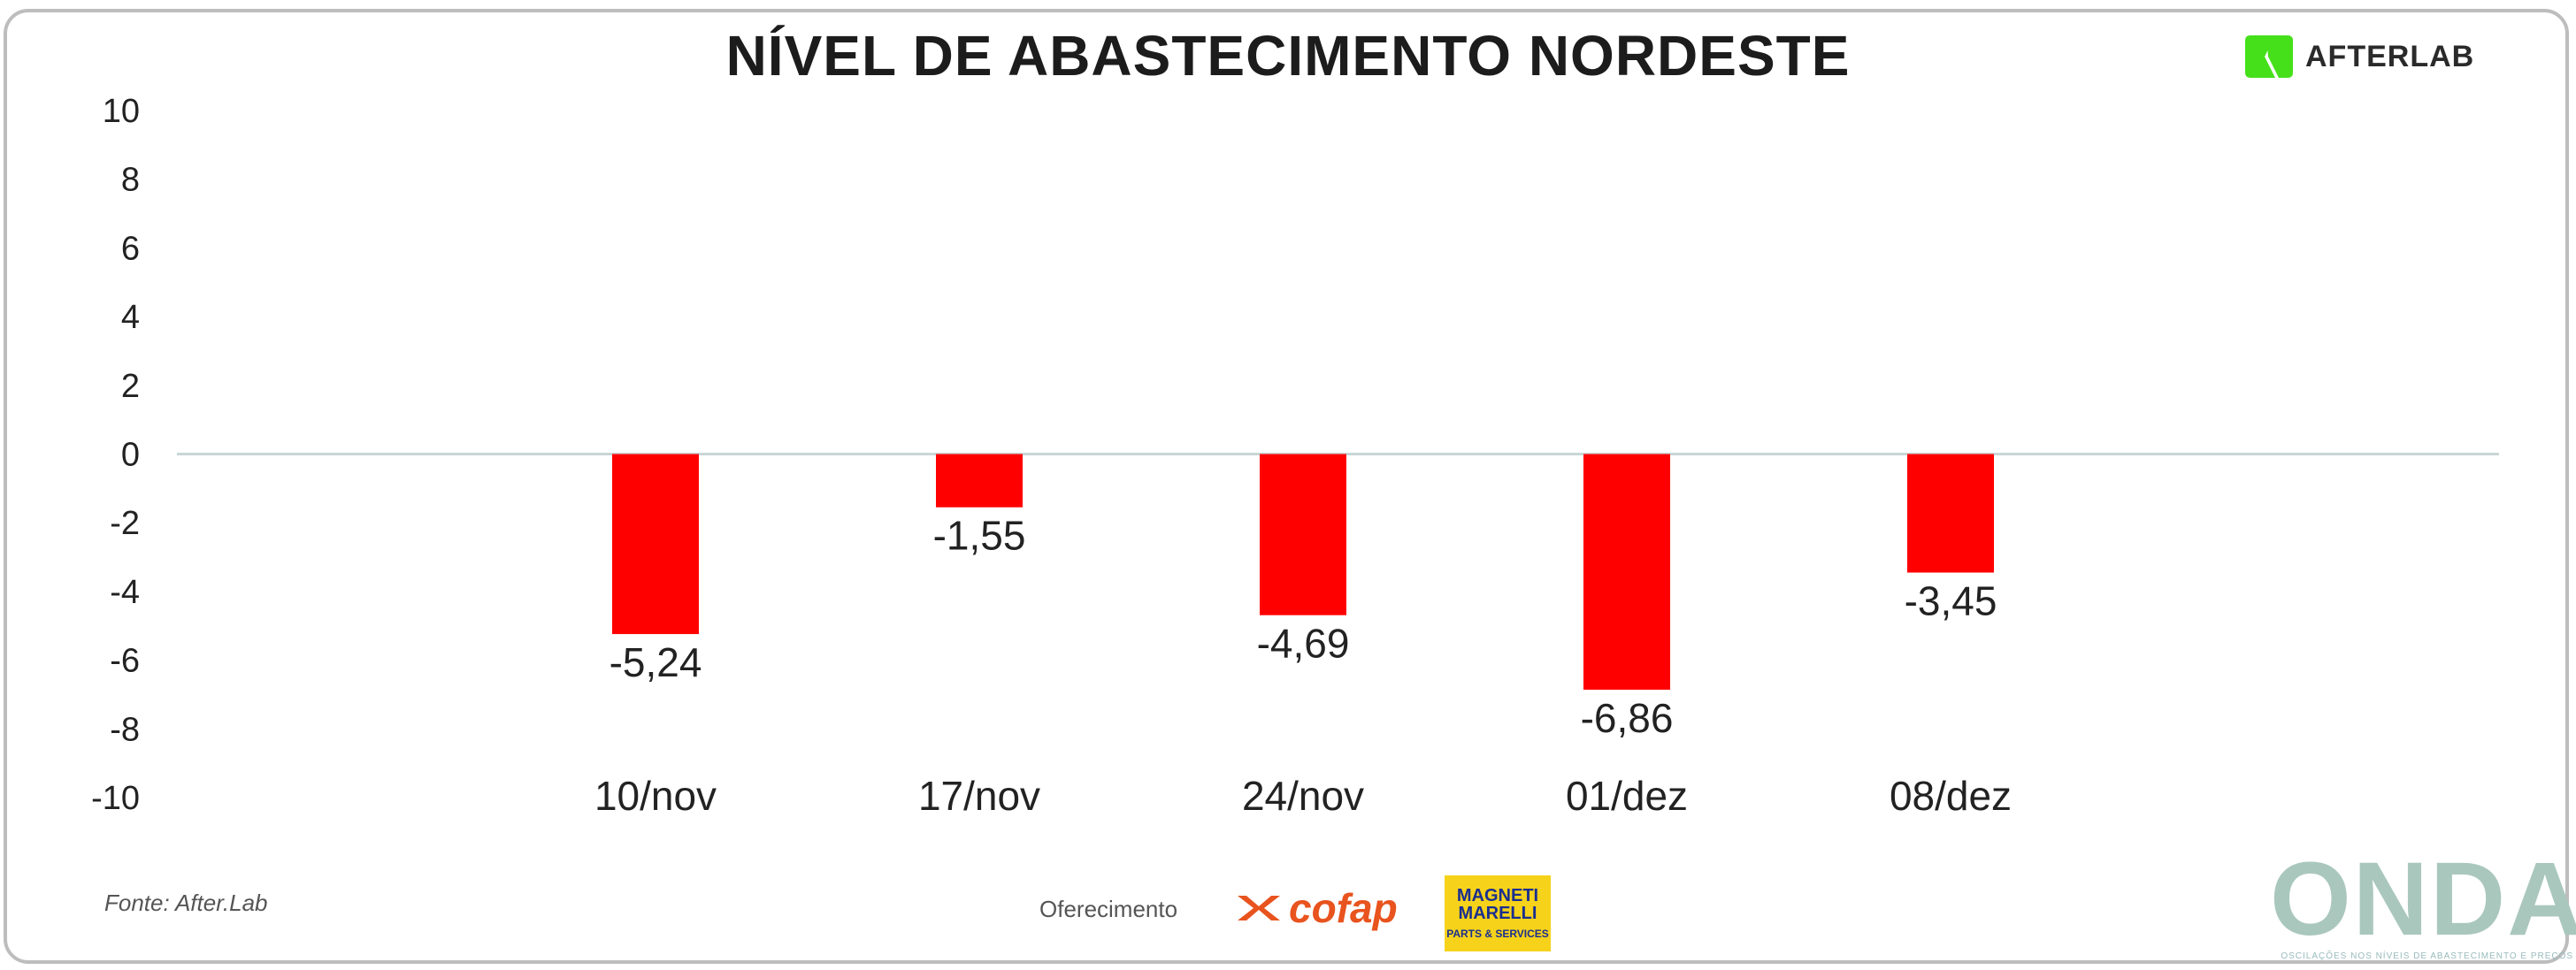  What do you see at coordinates (1288, 56) in the screenshot?
I see `chart-title: NÍVEL DE ABASTECIMENTO NORDESTE` at bounding box center [1288, 56].